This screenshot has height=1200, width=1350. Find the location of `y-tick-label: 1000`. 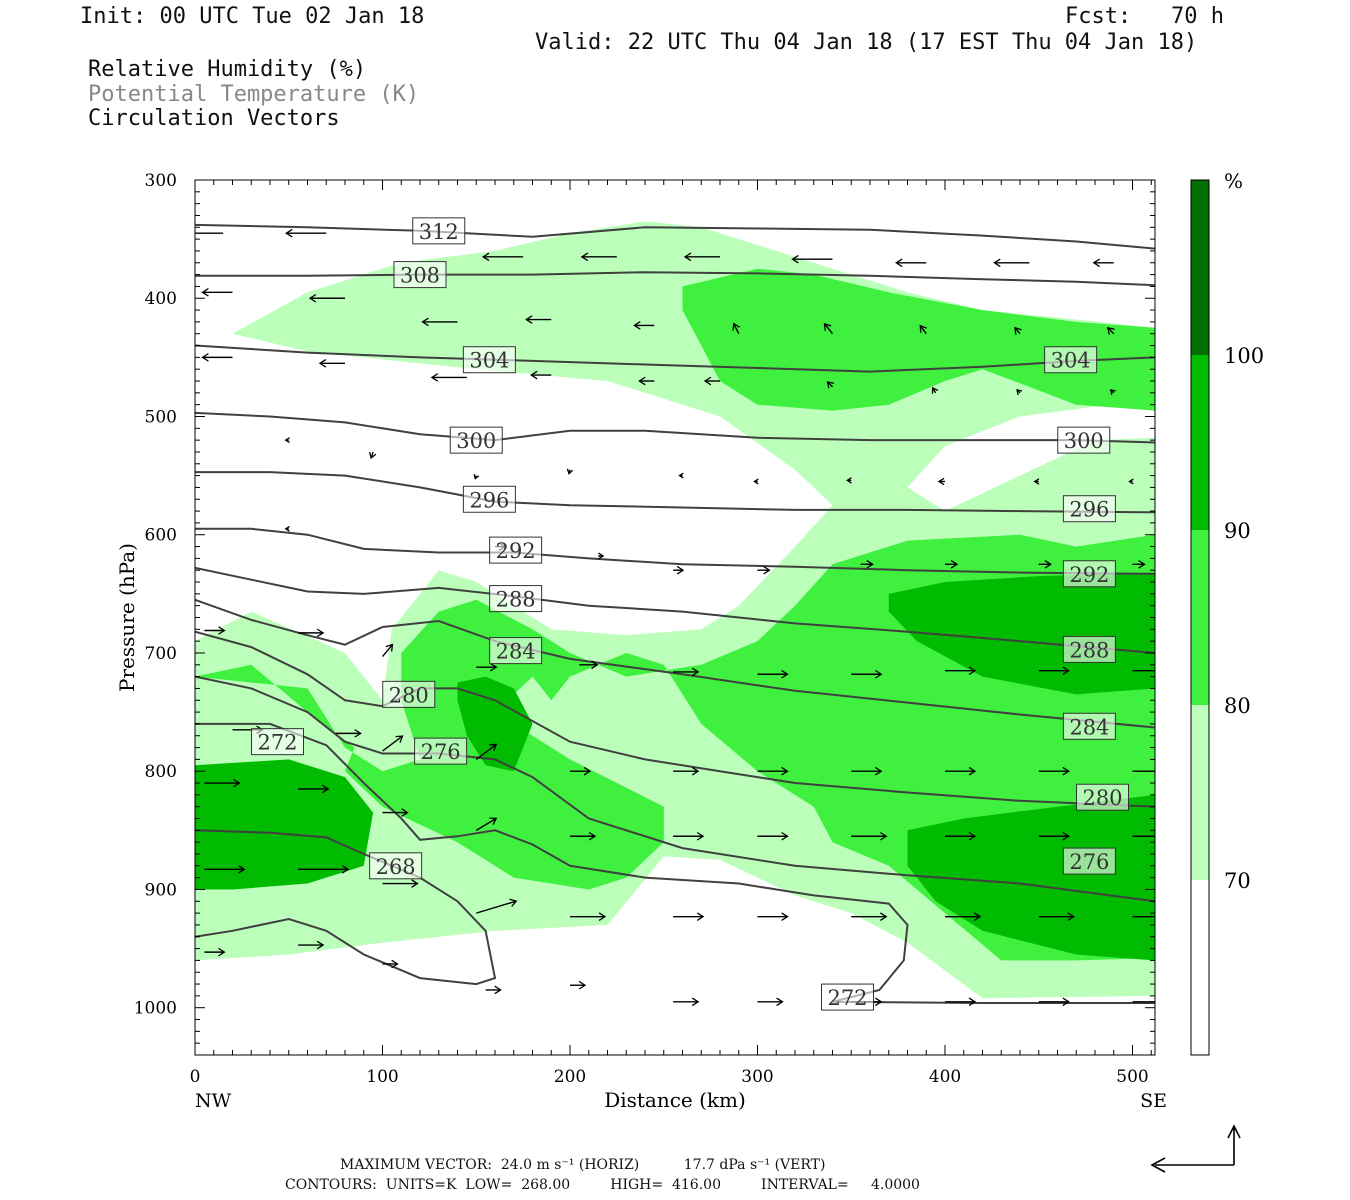

y-tick-label: 1000 is located at coordinates (155, 1009).